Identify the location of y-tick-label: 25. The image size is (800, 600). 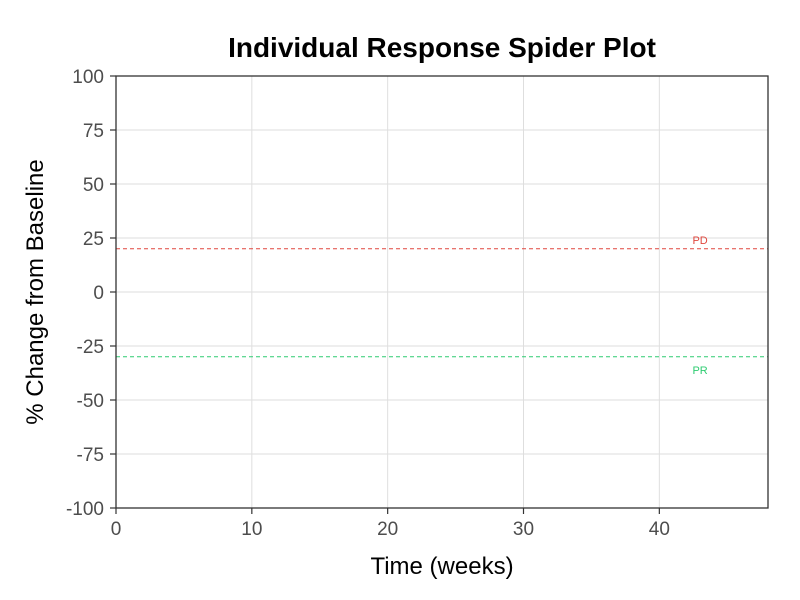
(93, 239).